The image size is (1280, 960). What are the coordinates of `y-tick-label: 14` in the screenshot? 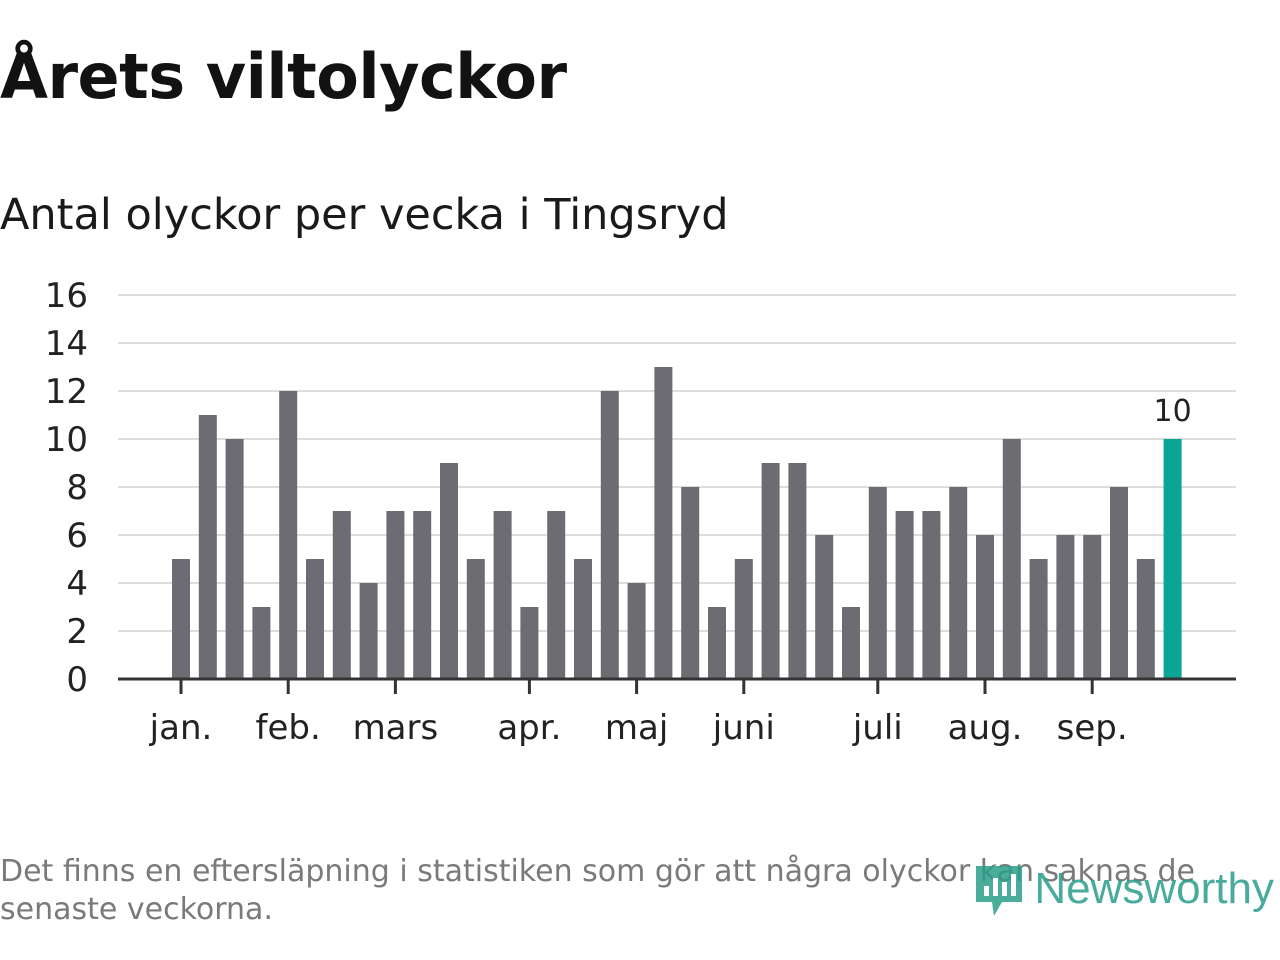 It's located at (66, 344).